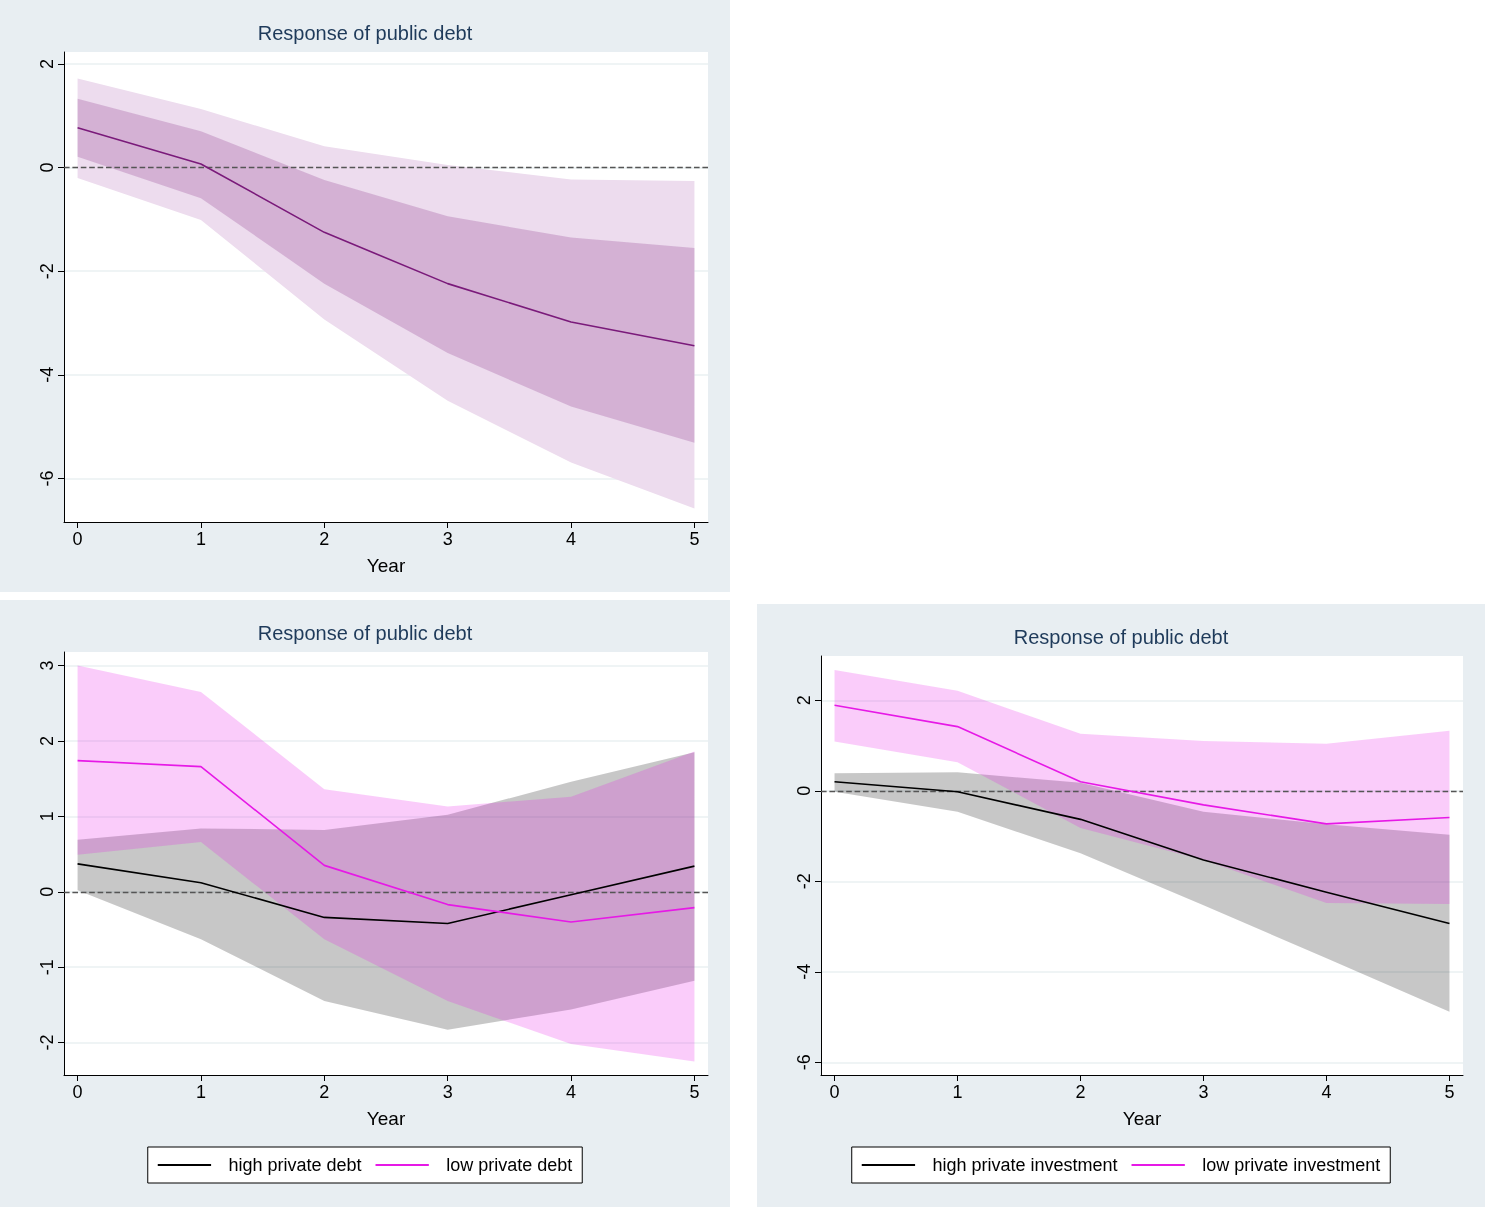  I want to click on legend-label: low private investment, so click(1291, 1165).